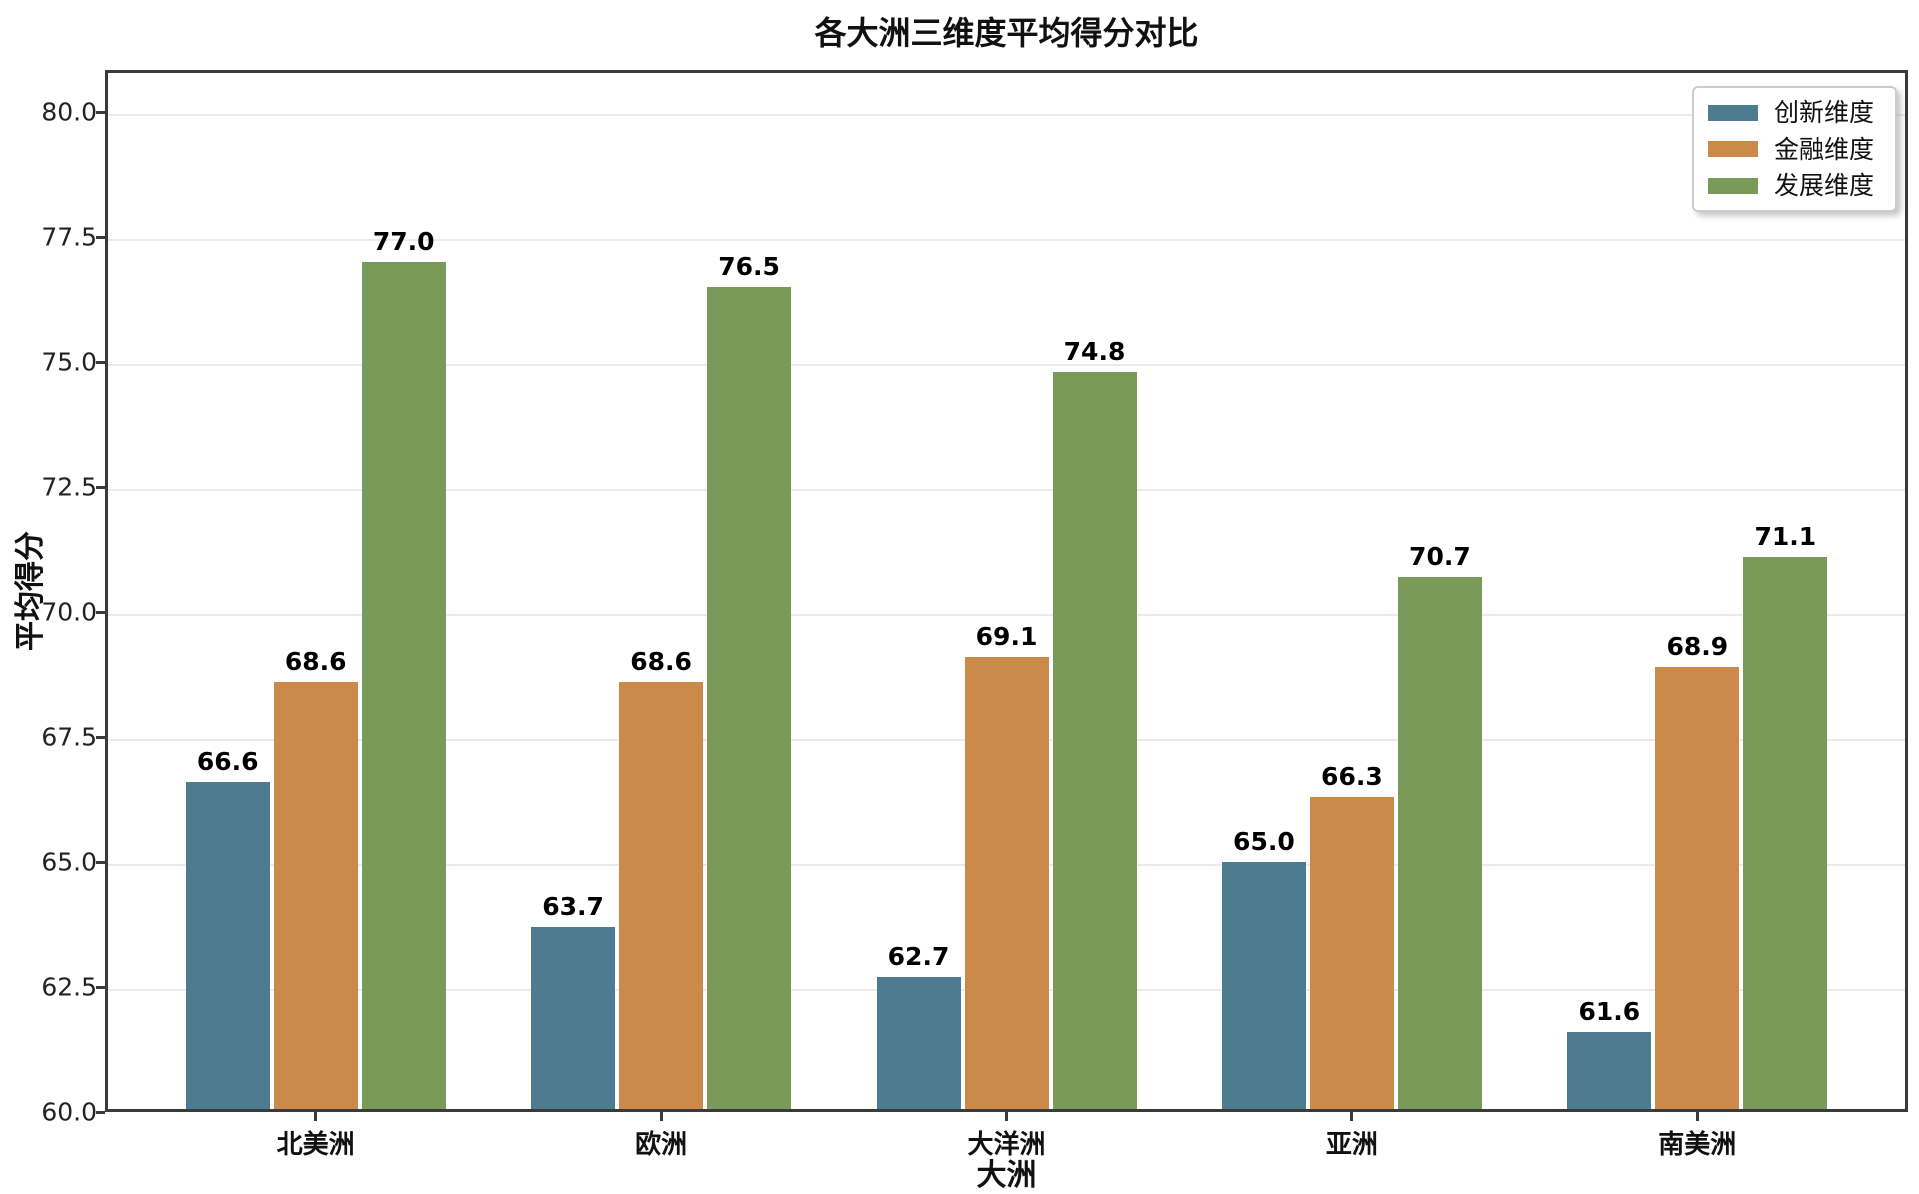 The image size is (1919, 1194). What do you see at coordinates (749, 266) in the screenshot?
I see `bar-value-label: 76.5` at bounding box center [749, 266].